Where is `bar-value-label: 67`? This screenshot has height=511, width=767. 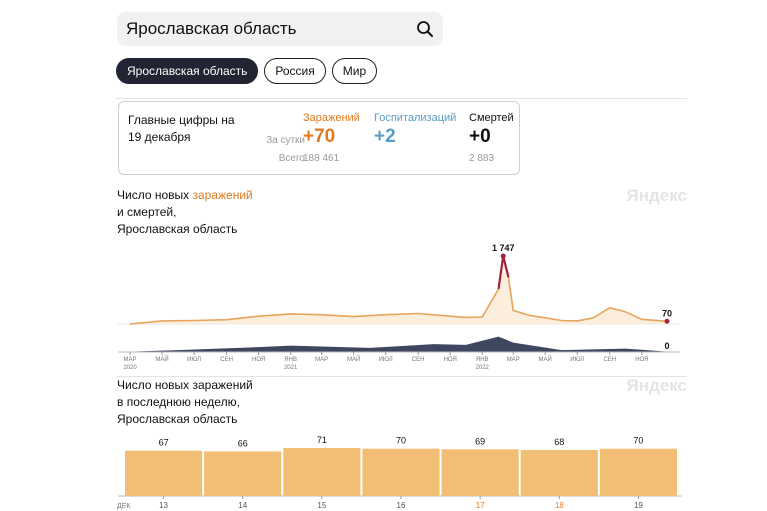
bar-value-label: 67 is located at coordinates (164, 443).